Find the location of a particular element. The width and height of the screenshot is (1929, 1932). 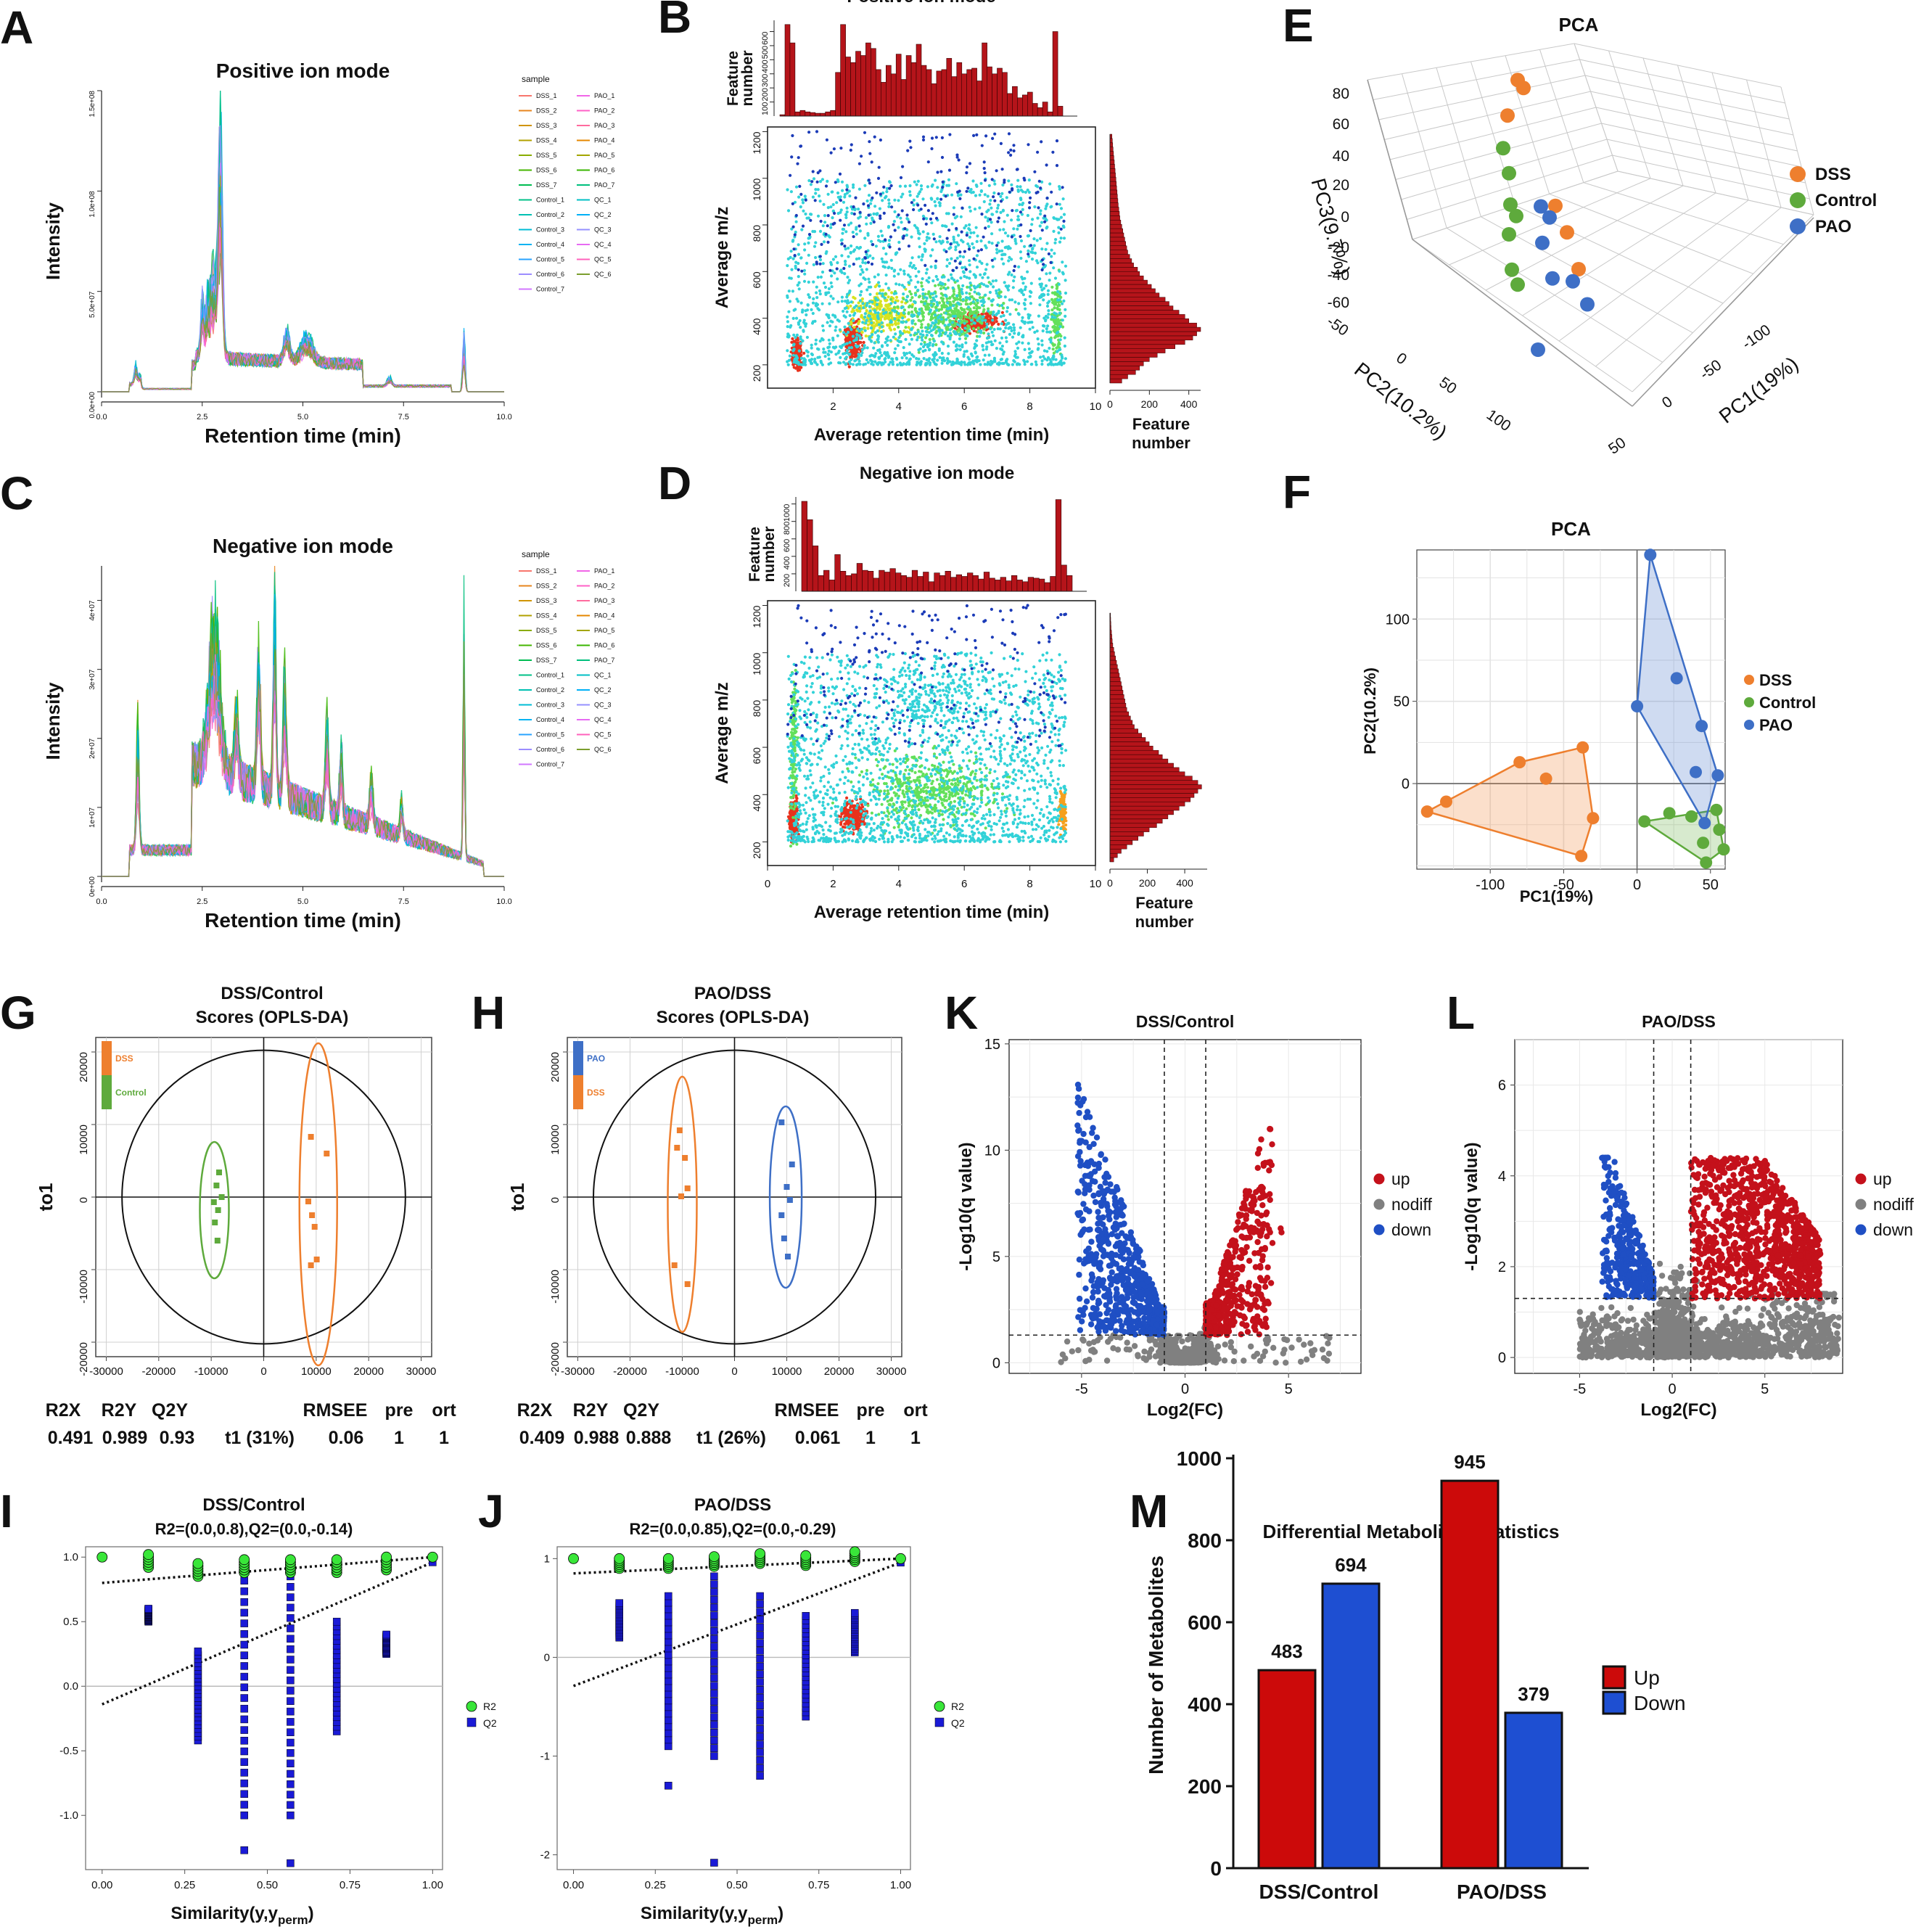

legend-item: QC_6 is located at coordinates (603, 749).